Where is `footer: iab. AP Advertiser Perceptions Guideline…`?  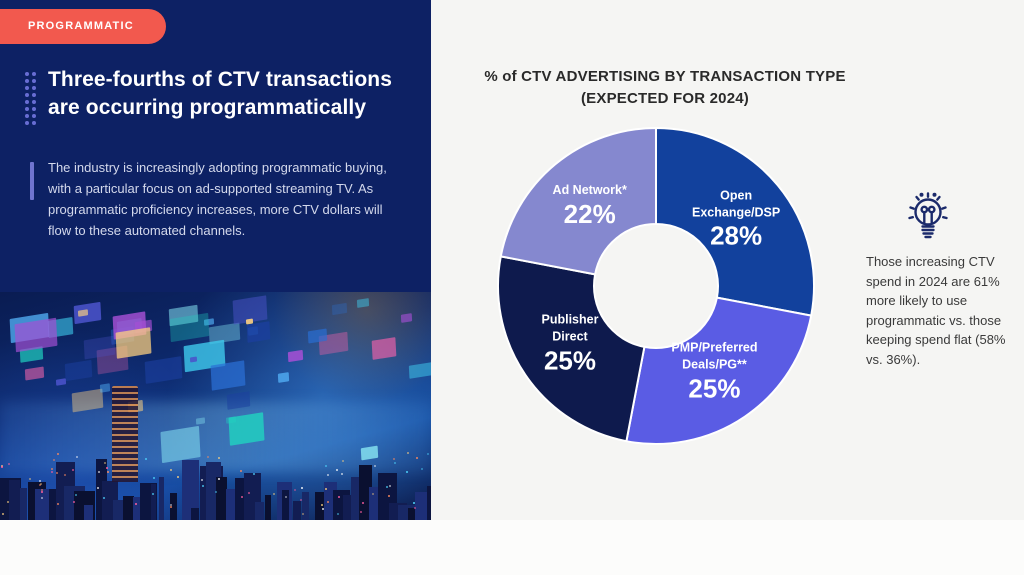 footer: iab. AP Advertiser Perceptions Guideline… is located at coordinates (512, 547).